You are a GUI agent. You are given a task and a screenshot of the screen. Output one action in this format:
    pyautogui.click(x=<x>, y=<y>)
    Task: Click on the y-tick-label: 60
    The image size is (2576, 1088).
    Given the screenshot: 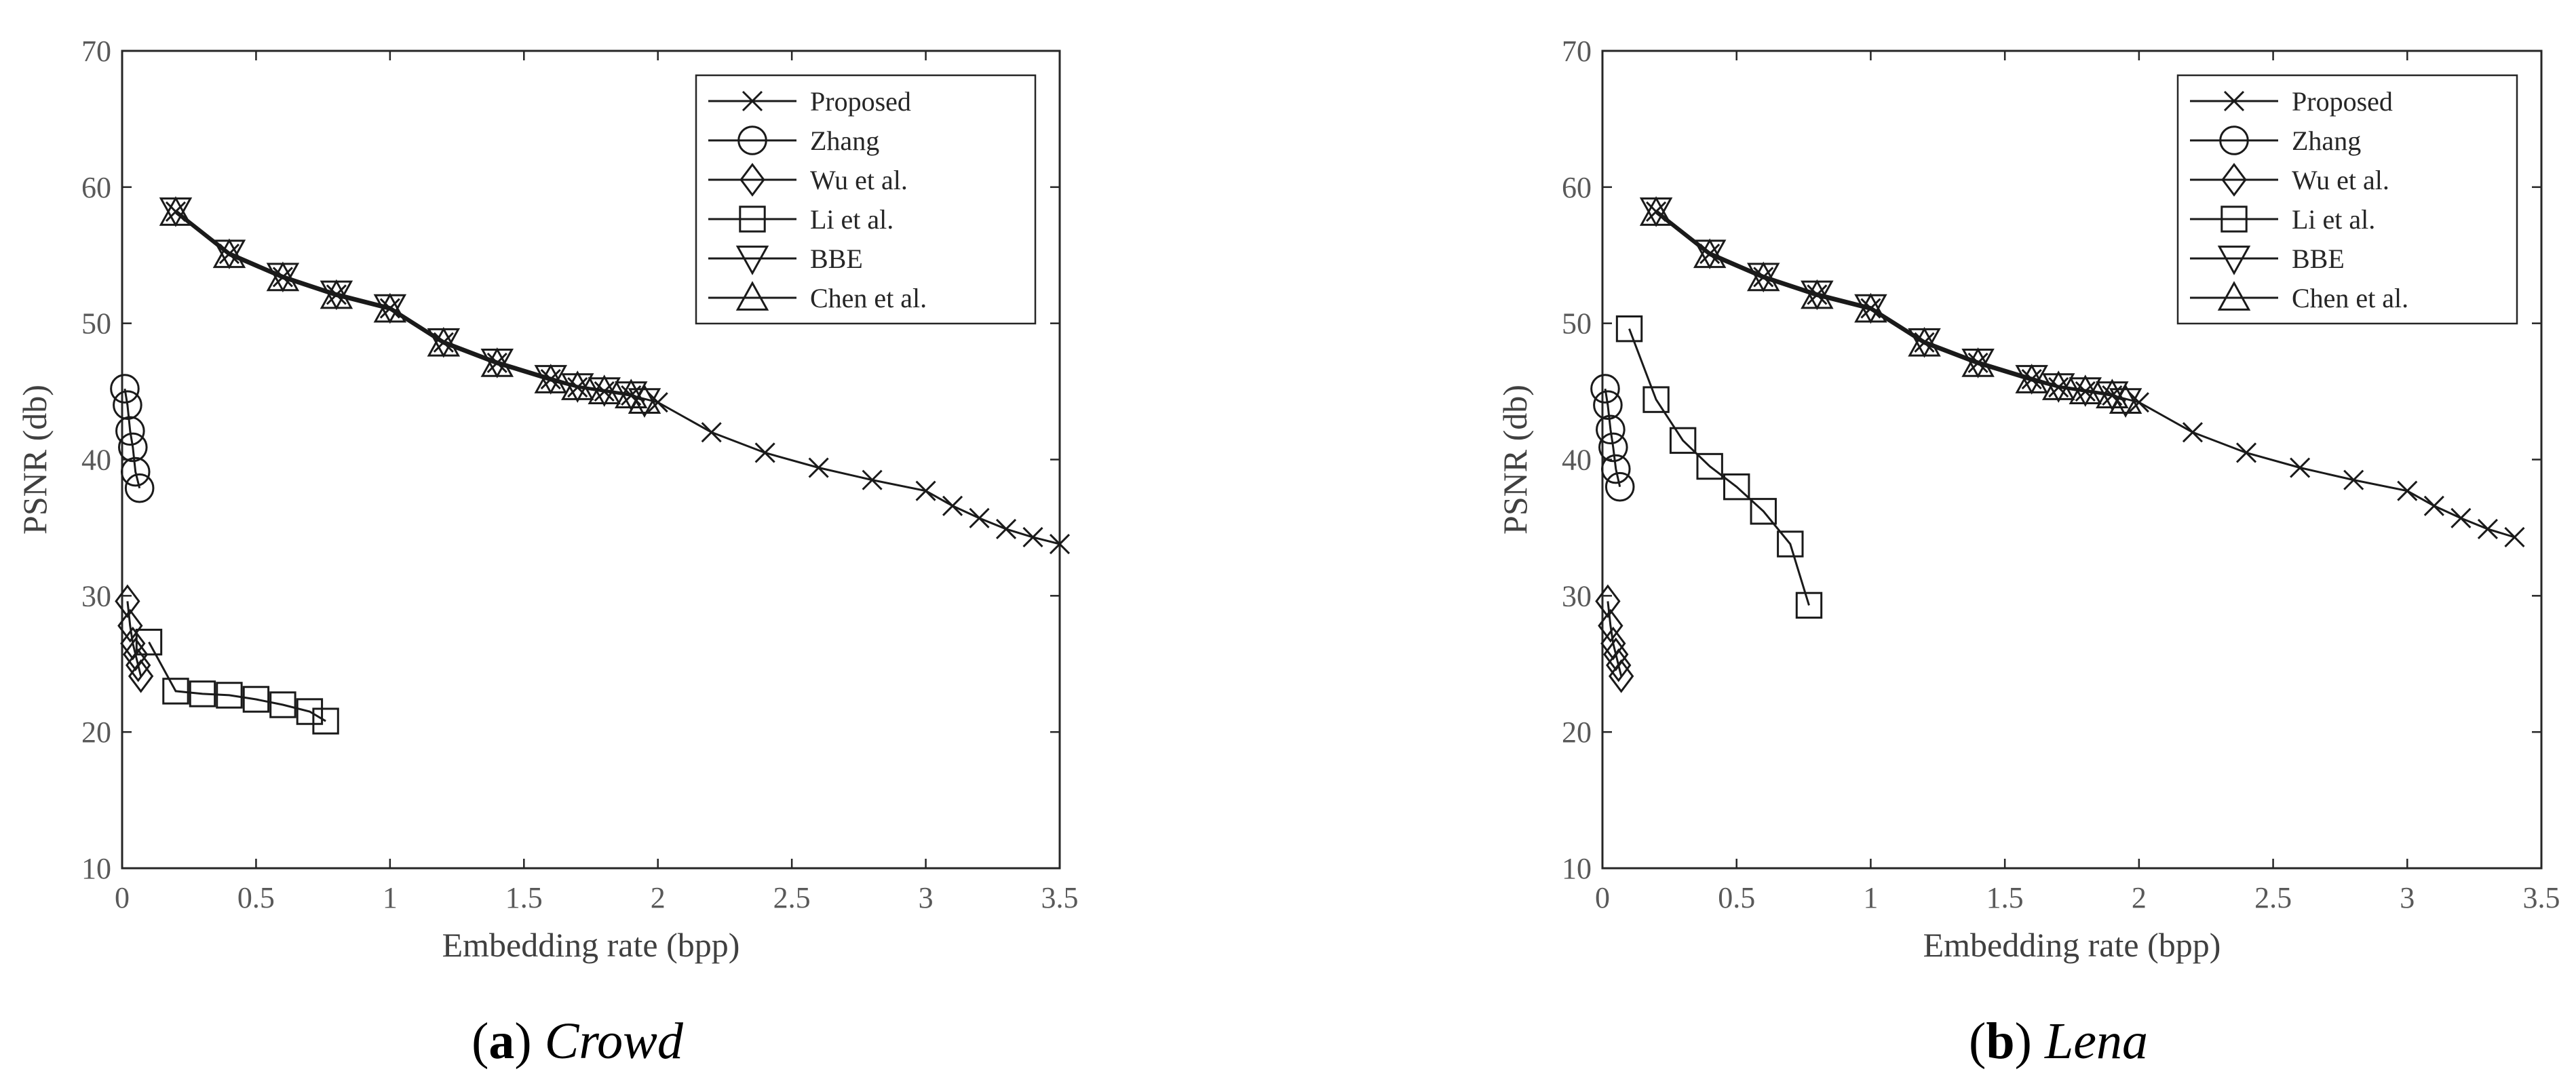 What is the action you would take?
    pyautogui.click(x=1577, y=188)
    